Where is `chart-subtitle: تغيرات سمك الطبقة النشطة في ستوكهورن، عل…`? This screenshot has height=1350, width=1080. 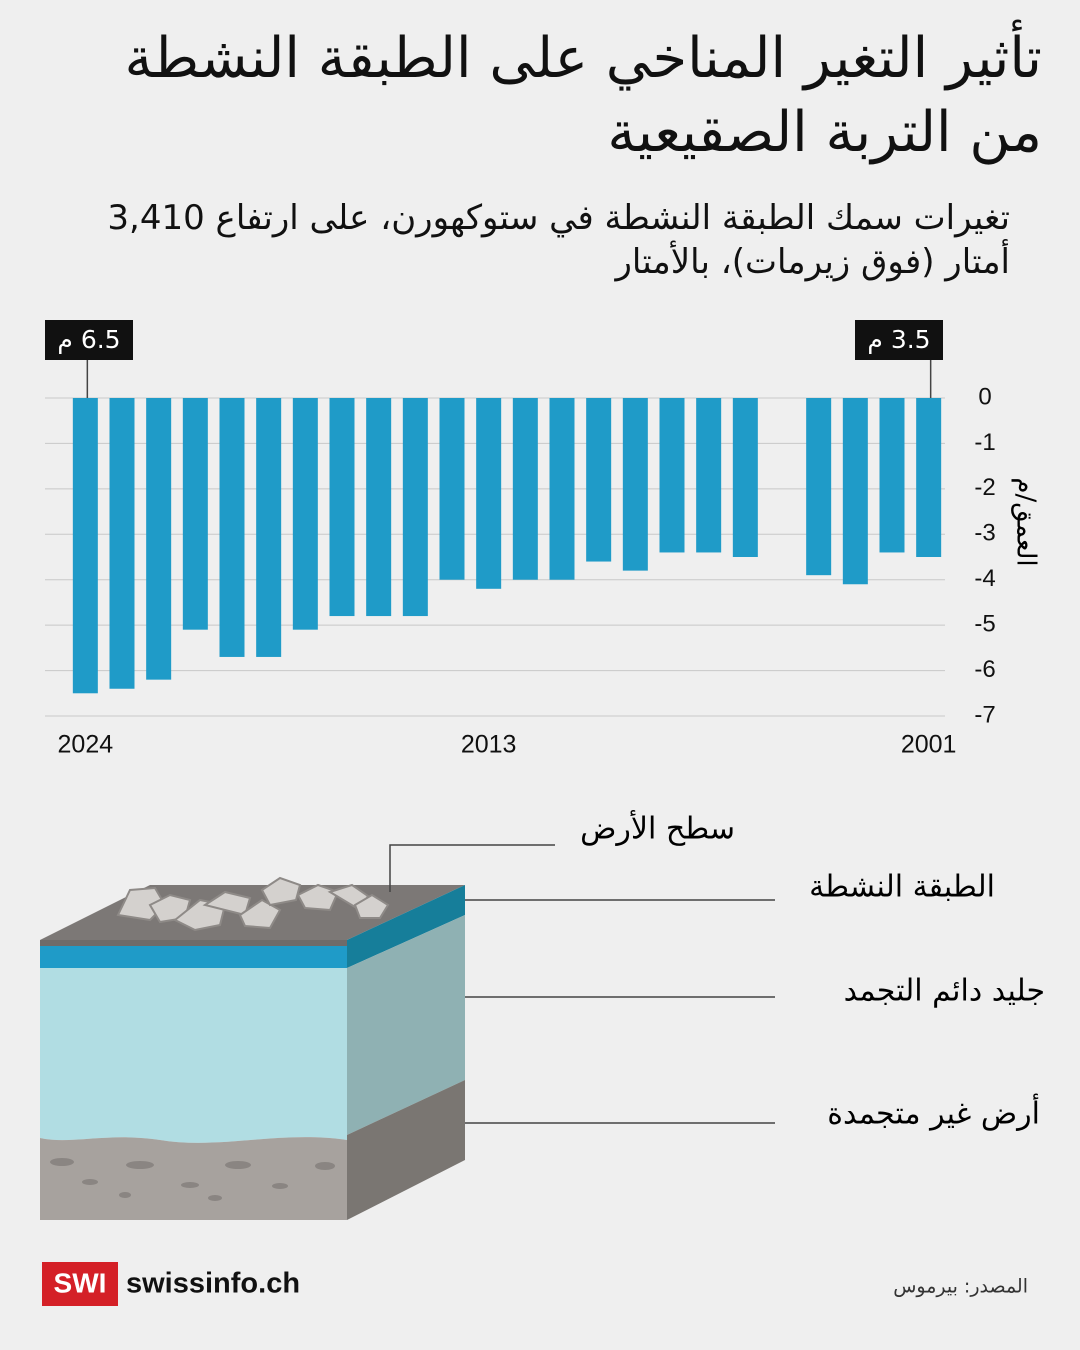 chart-subtitle: تغيرات سمك الطبقة النشطة في ستوكهورن، عل… is located at coordinates (558, 240).